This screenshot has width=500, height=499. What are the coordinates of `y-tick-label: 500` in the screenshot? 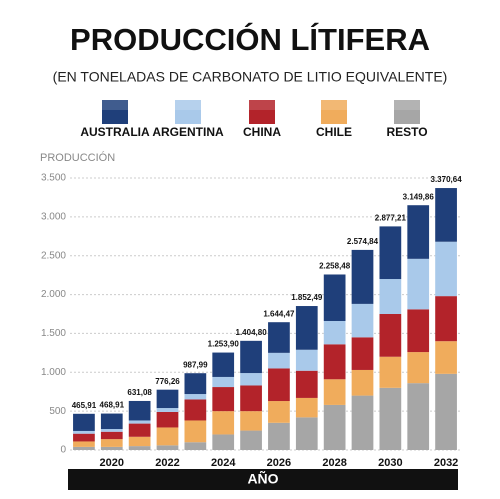 It's located at (57, 411).